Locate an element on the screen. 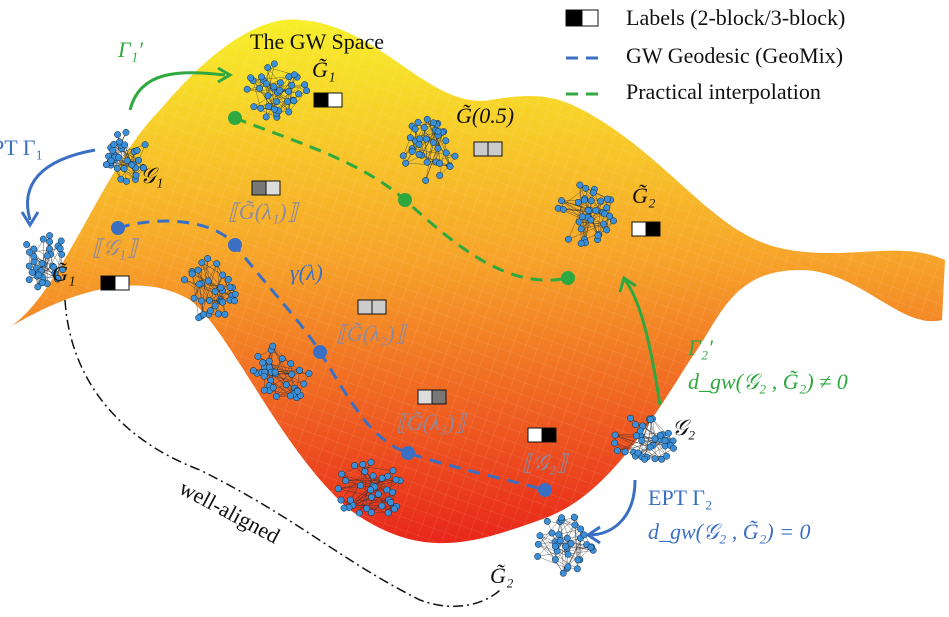 Image resolution: width=949 pixels, height=617 pixels. label: ⟦G̃(λ₁)⟧ is located at coordinates (264, 211).